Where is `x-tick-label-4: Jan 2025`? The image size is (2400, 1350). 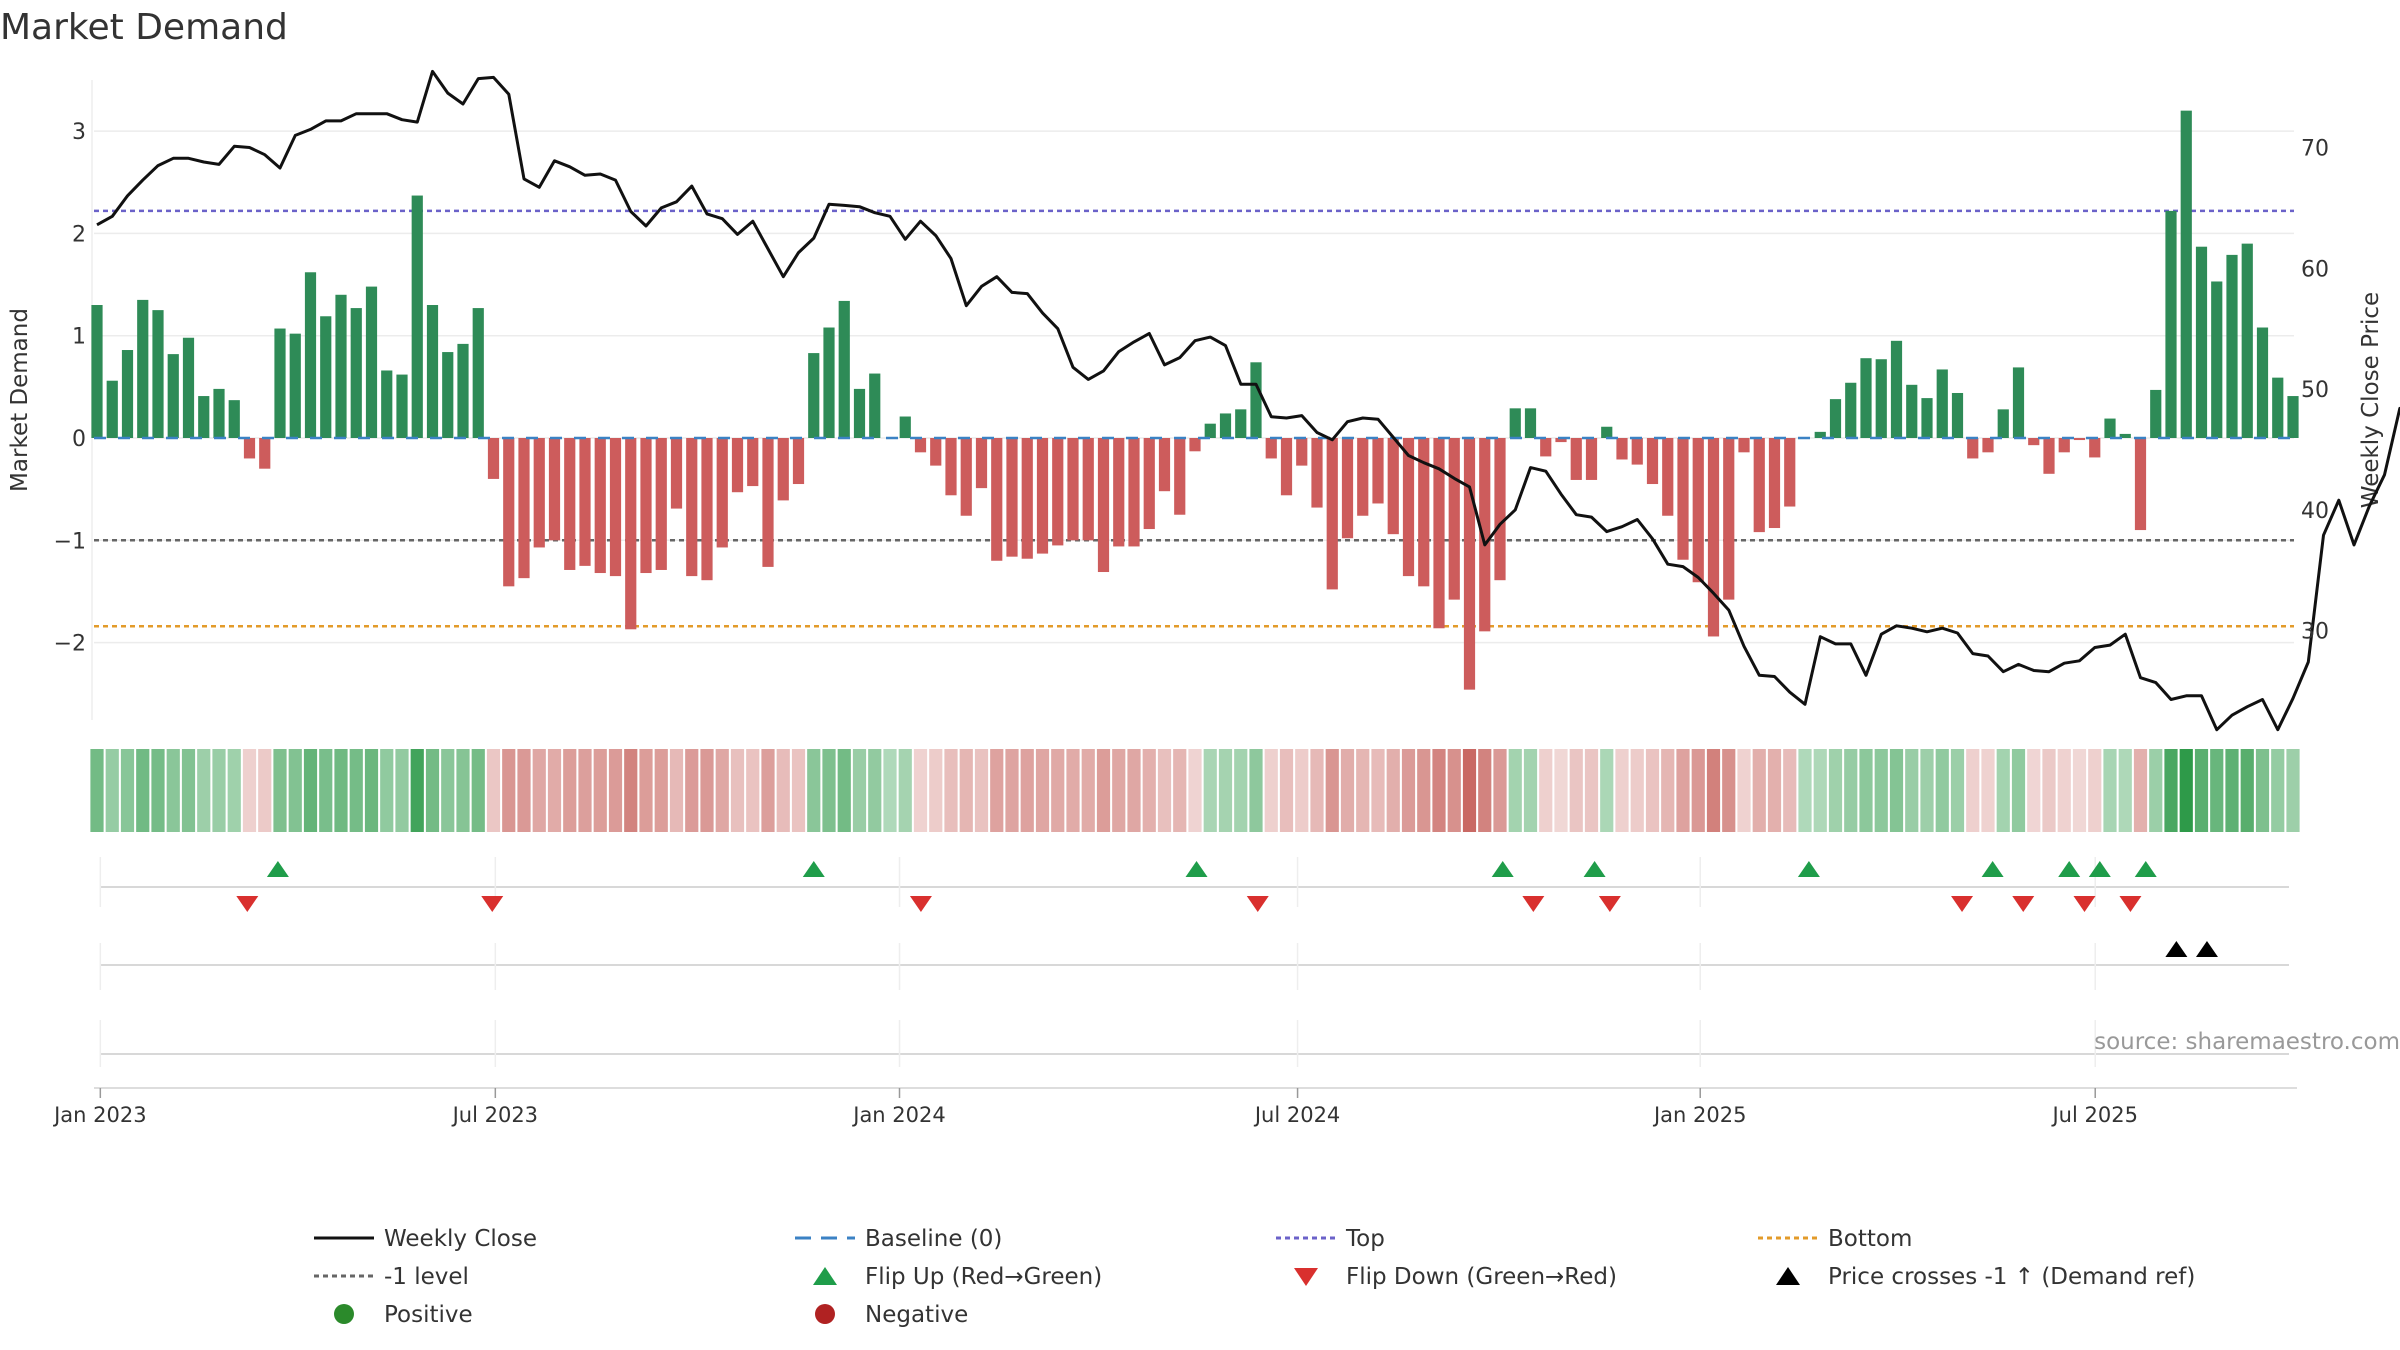 x-tick-label-4: Jan 2025 is located at coordinates (1699, 1115).